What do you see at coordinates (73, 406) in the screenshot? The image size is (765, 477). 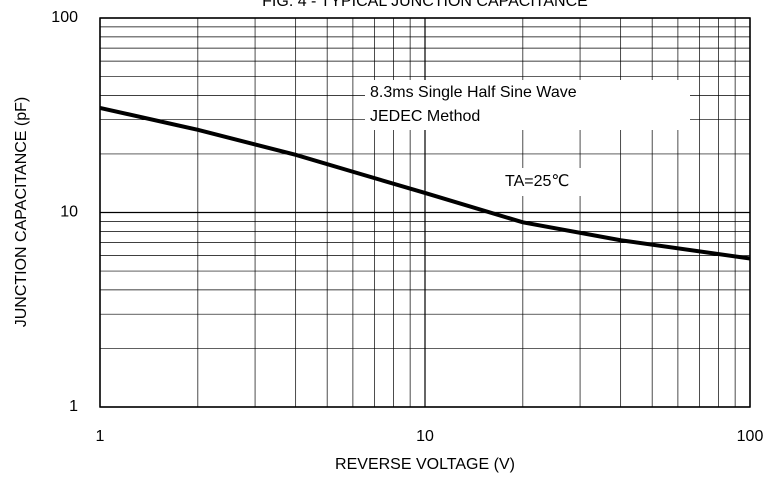 I see `y-tick-label: 1` at bounding box center [73, 406].